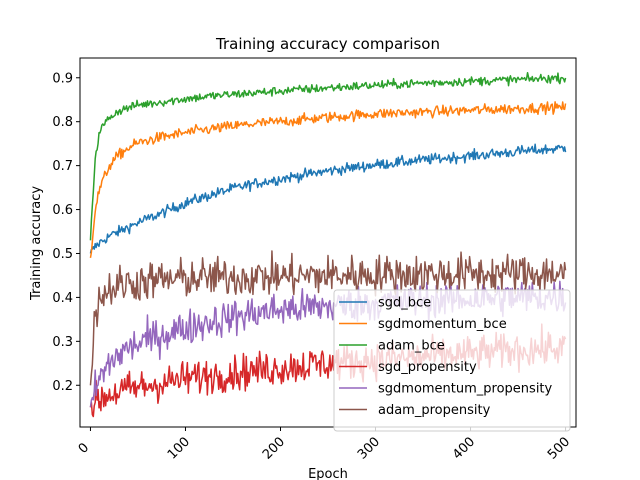  I want to click on x-tick-label: 0, so click(84, 448).